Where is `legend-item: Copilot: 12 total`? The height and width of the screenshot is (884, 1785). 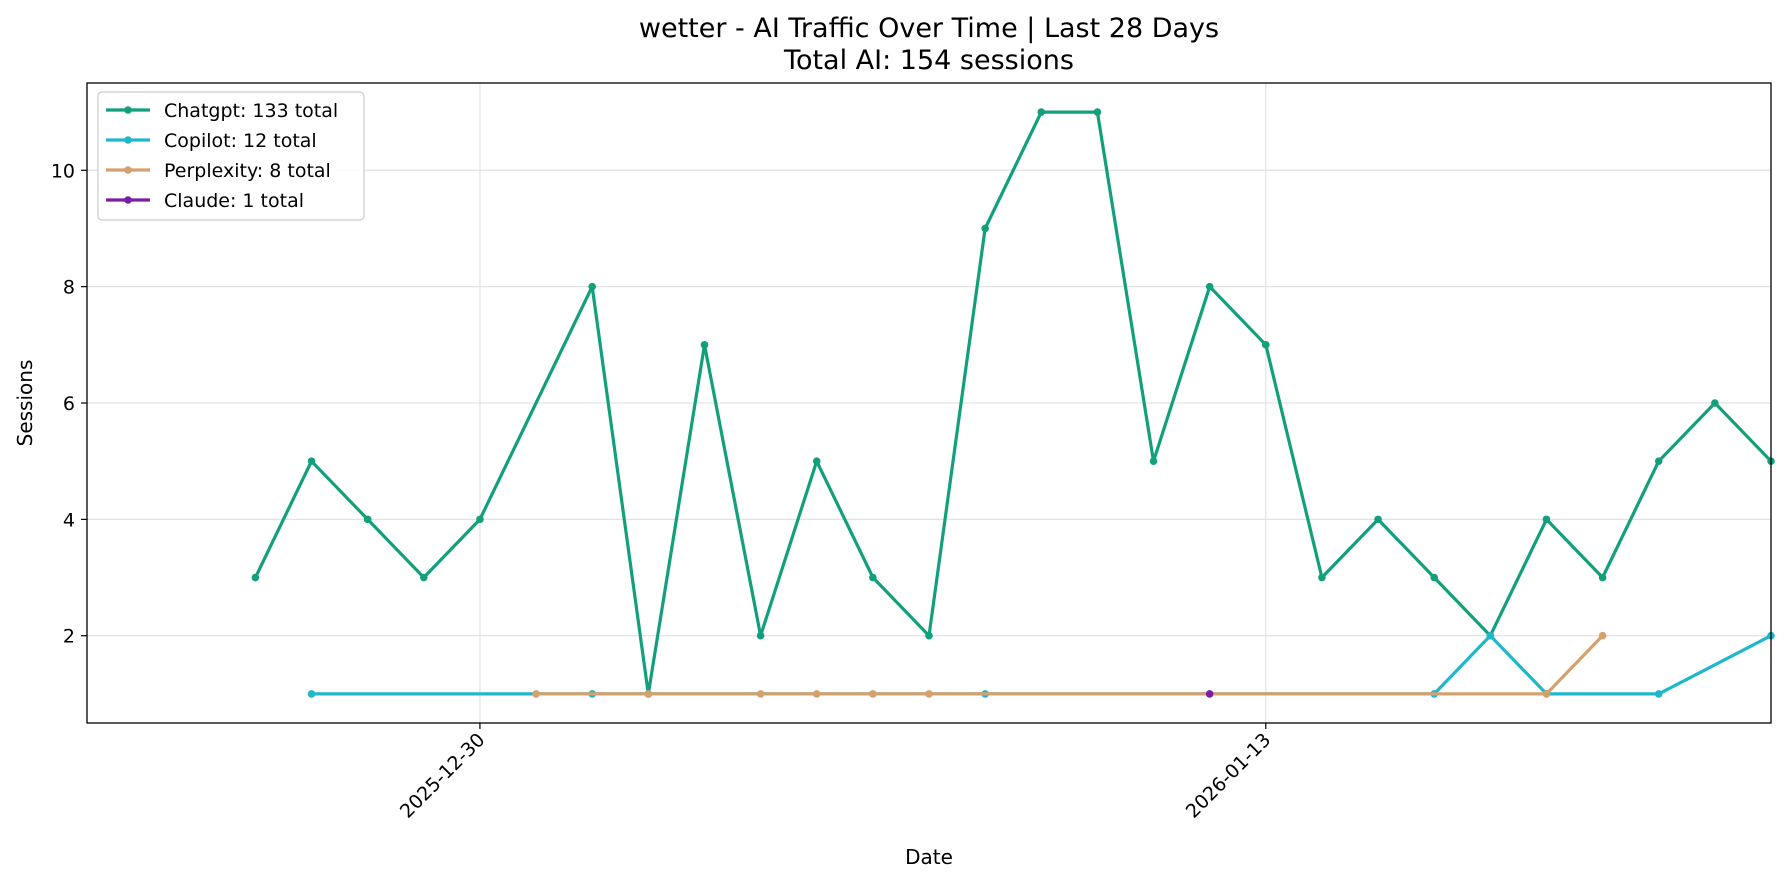
legend-item: Copilot: 12 total is located at coordinates (211, 141).